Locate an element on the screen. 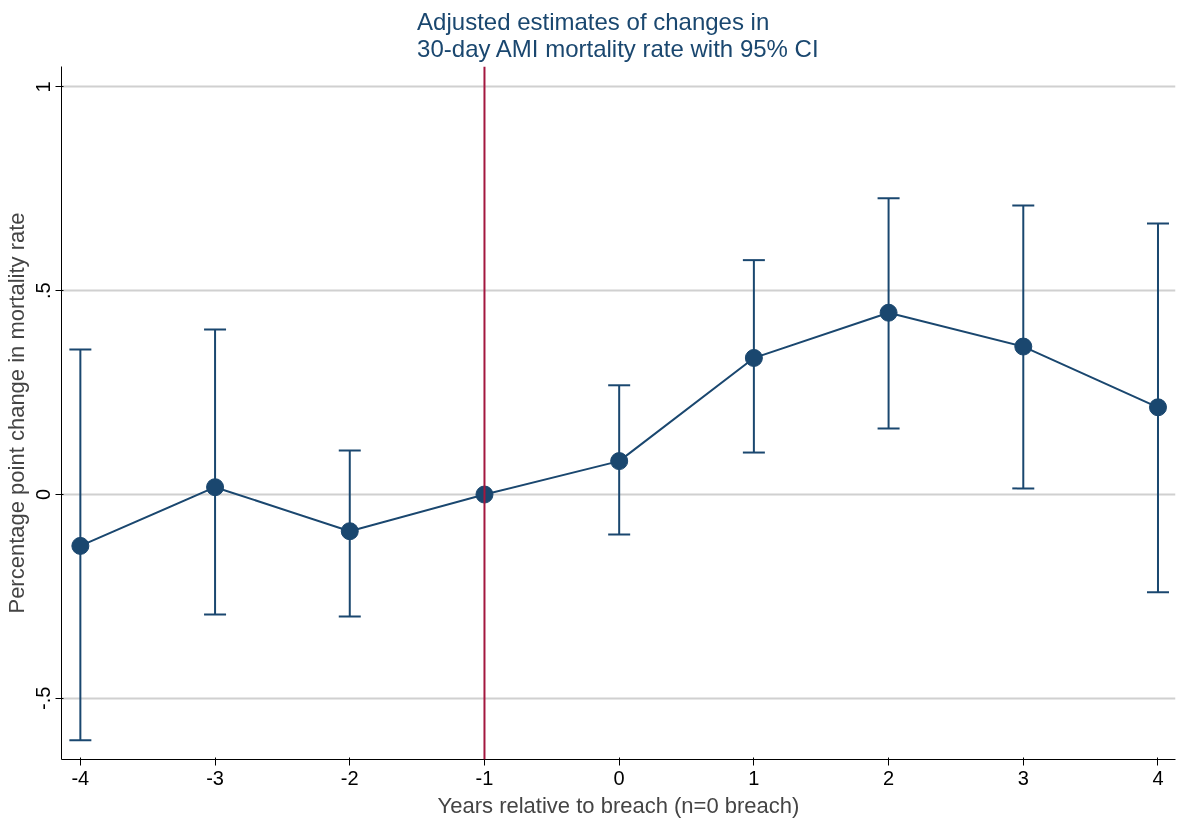 The width and height of the screenshot is (1192, 832). x-axis-title: Years relative to breach (n=0 breach) is located at coordinates (618, 805).